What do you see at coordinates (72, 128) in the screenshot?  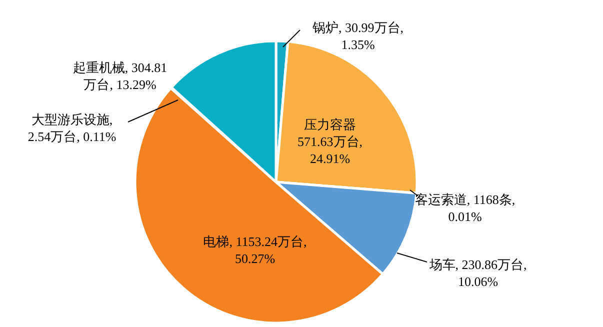 I see `slice-label: 大型游乐设施, 2.54万台, 0.11%` at bounding box center [72, 128].